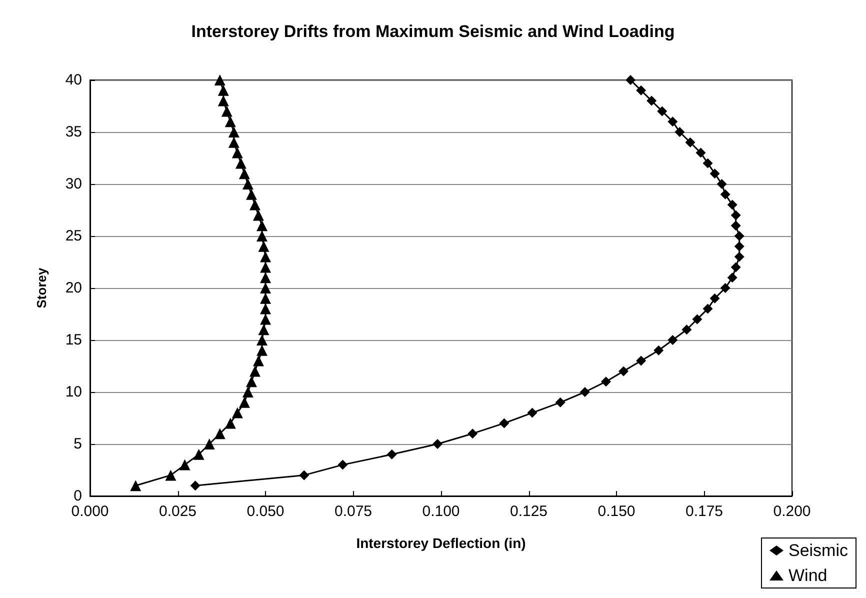  Describe the element at coordinates (73, 236) in the screenshot. I see `y-tick-label: 25` at that location.